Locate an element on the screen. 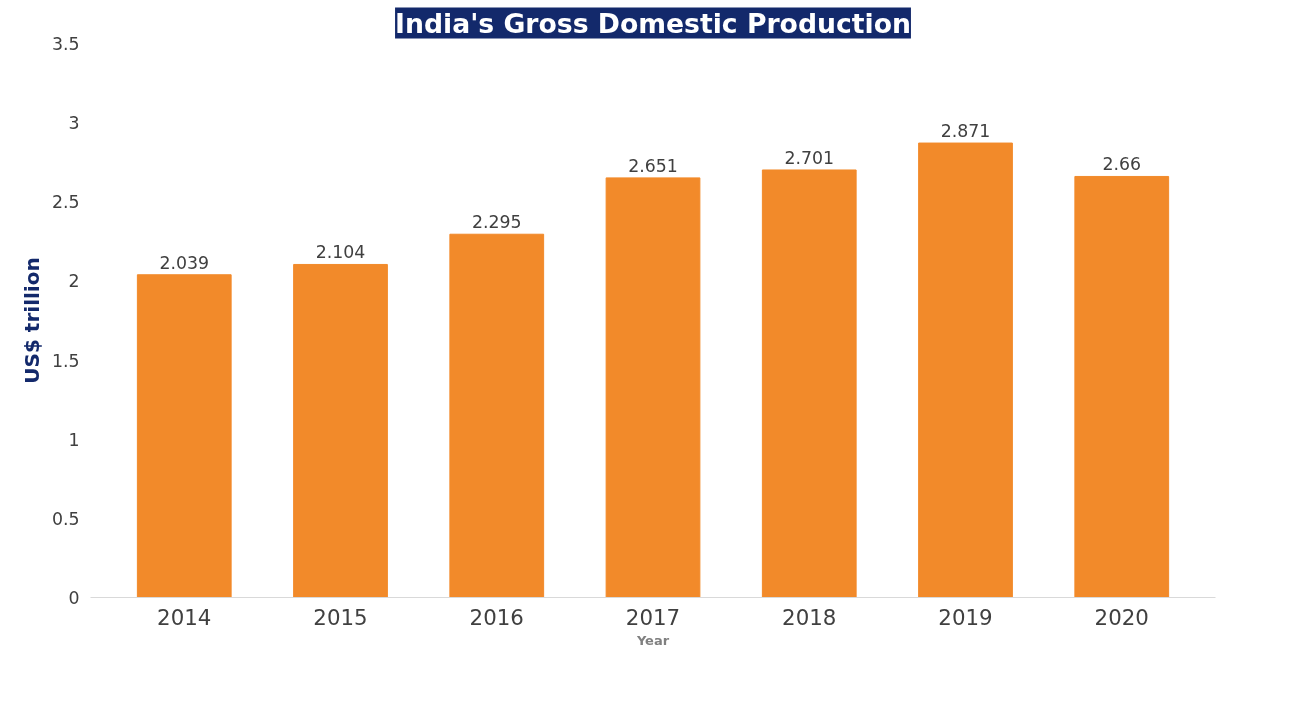 This screenshot has height=706, width=1303. data-label: 2.295 is located at coordinates (496, 222).